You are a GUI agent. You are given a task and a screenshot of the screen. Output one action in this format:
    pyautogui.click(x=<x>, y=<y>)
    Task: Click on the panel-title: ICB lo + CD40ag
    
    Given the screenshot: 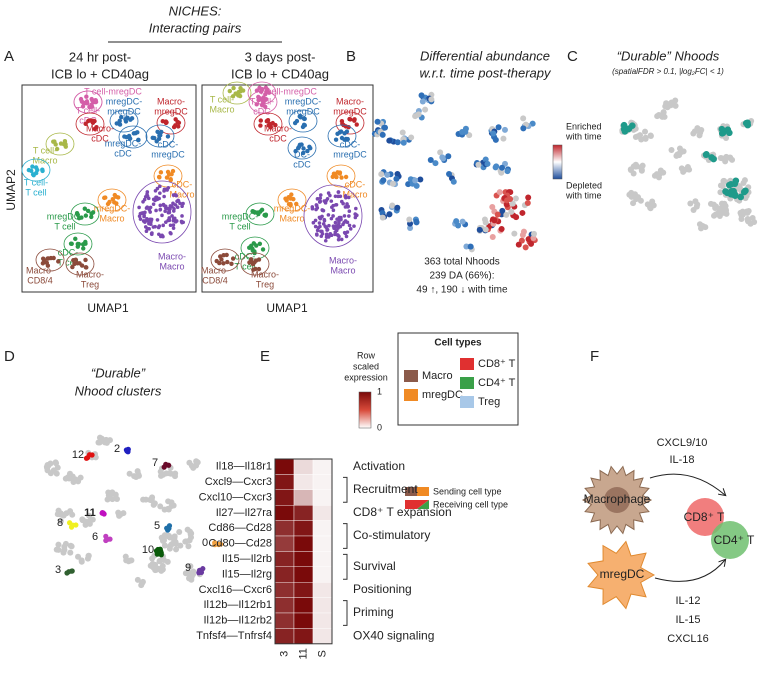 What is the action you would take?
    pyautogui.click(x=100, y=73)
    